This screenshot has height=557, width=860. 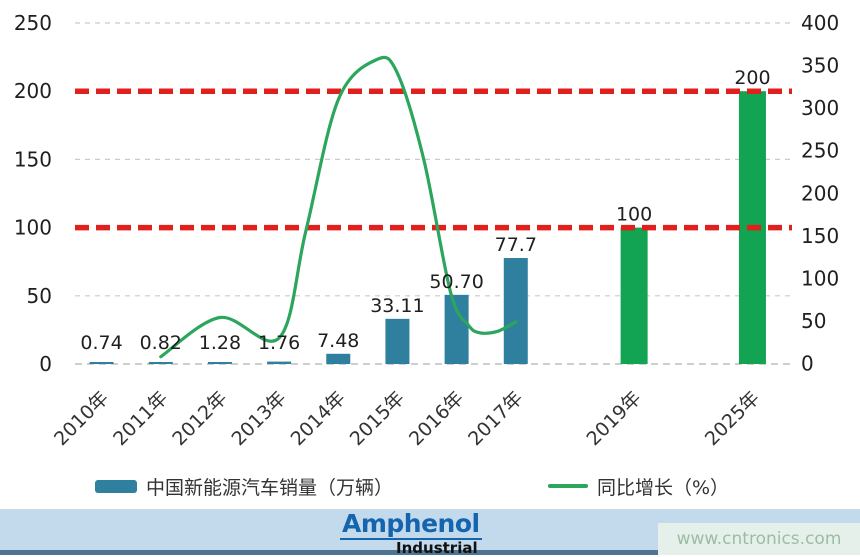 What do you see at coordinates (732, 418) in the screenshot?
I see `x-axis-label-2025年: 2025年` at bounding box center [732, 418].